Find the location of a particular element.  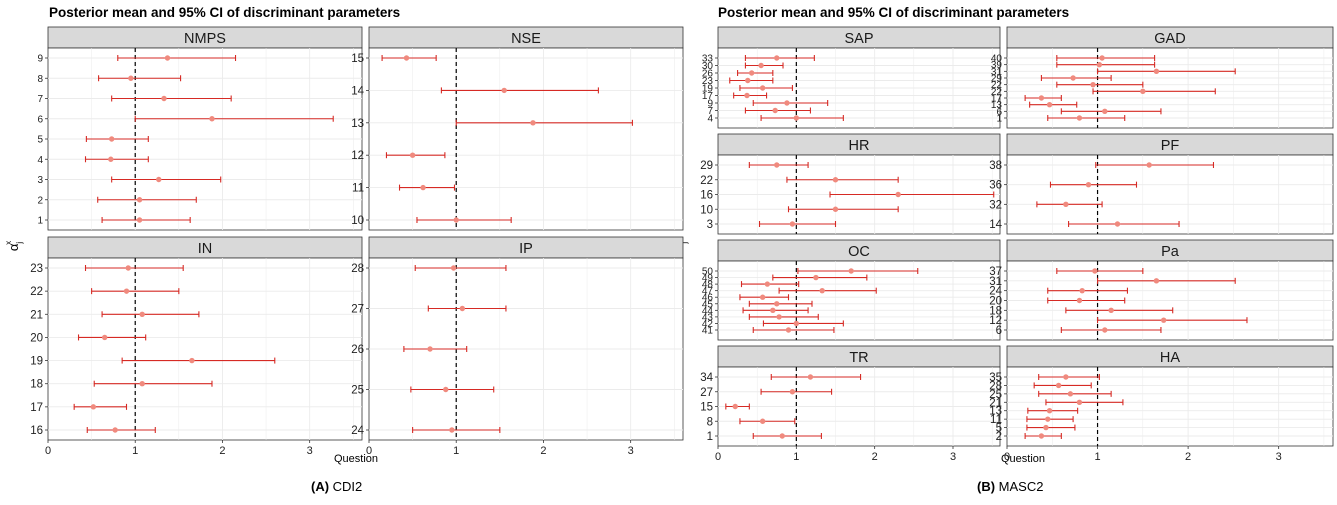

panel-b-caption: (B) MASC2 is located at coordinates (1010, 486).